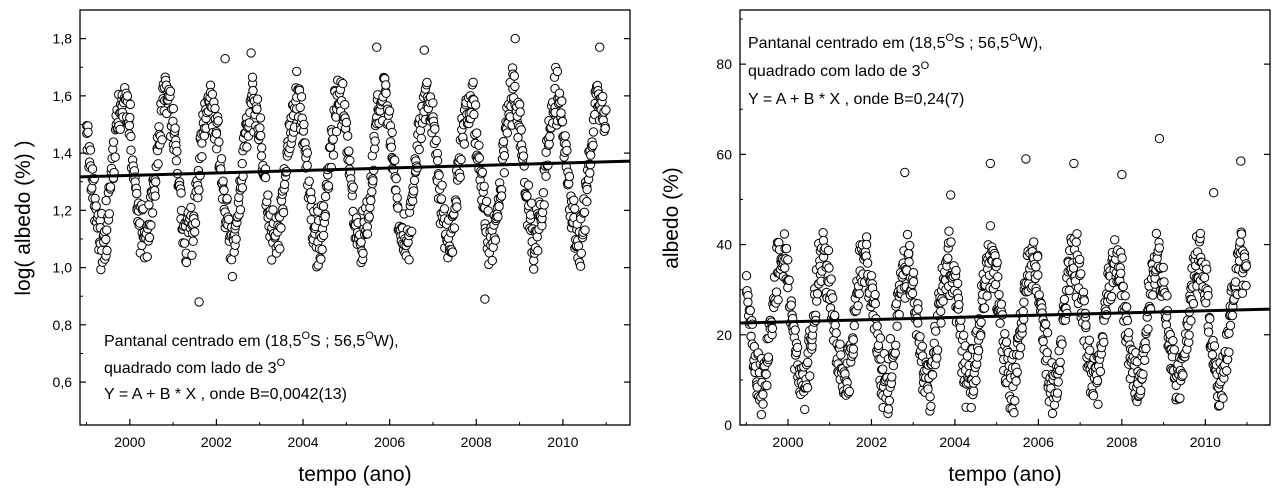 The width and height of the screenshot is (1272, 490). What do you see at coordinates (63, 153) in the screenshot?
I see `left-y-tick-label: 1,4` at bounding box center [63, 153].